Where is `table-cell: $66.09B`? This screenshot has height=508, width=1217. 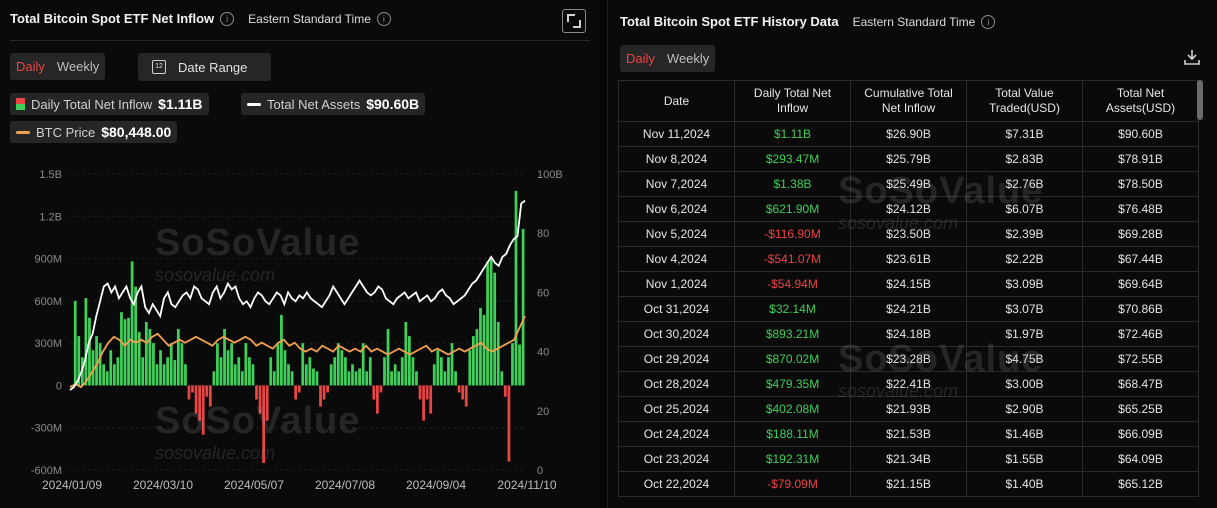
table-cell: $66.09B is located at coordinates (1140, 434).